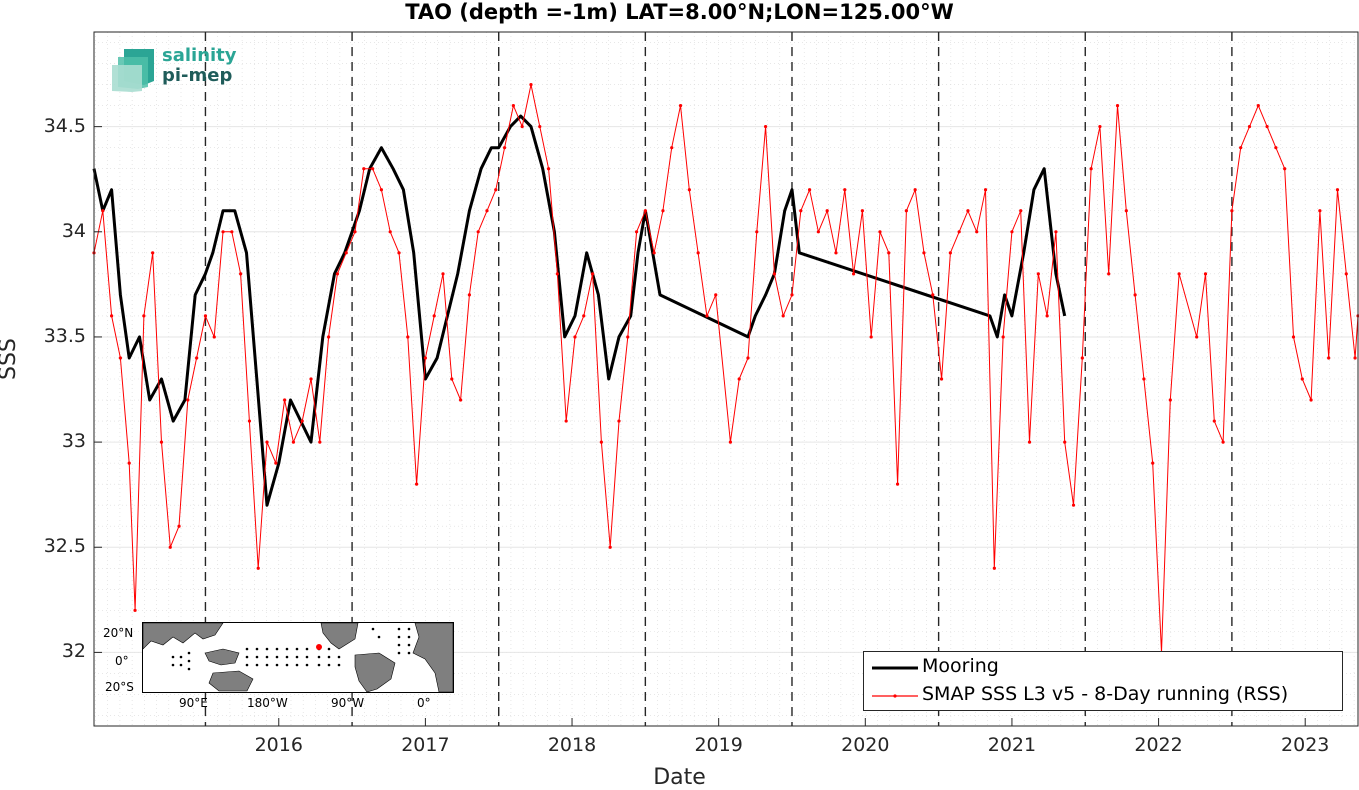 The width and height of the screenshot is (1359, 790). What do you see at coordinates (895, 696) in the screenshot?
I see `legend-swatch-smap` at bounding box center [895, 696].